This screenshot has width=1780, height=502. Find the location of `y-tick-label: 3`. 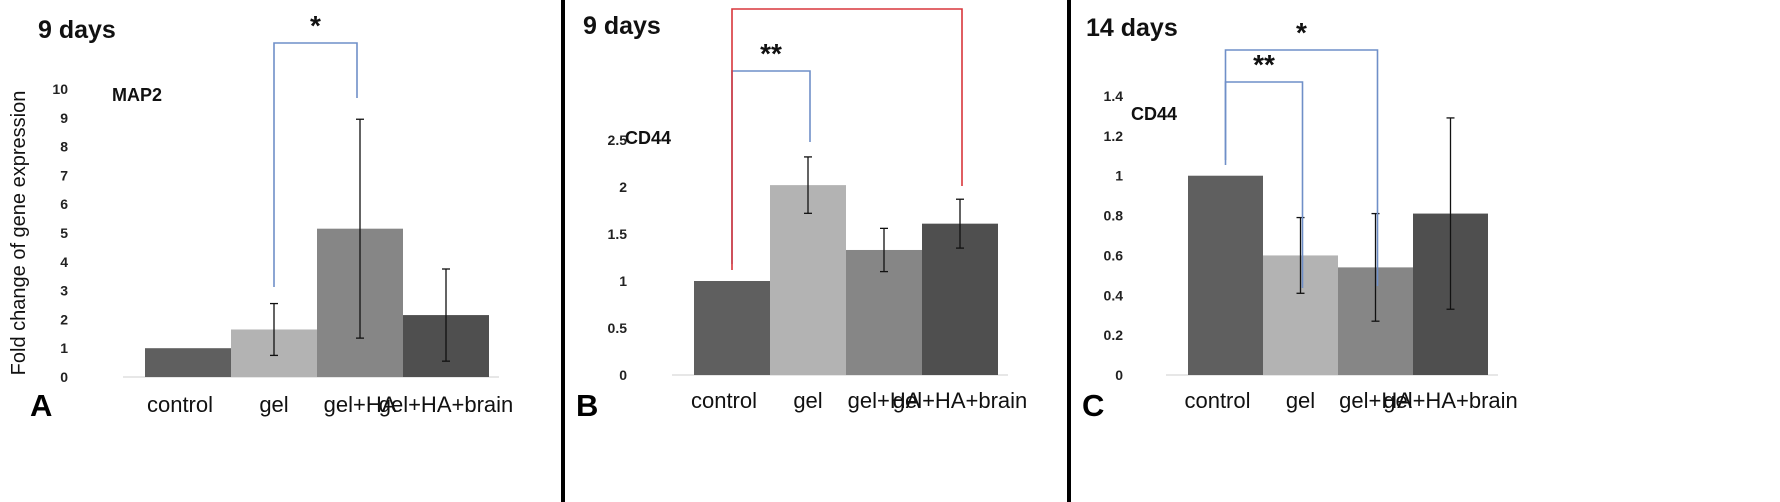

y-tick-label: 3 is located at coordinates (64, 291).